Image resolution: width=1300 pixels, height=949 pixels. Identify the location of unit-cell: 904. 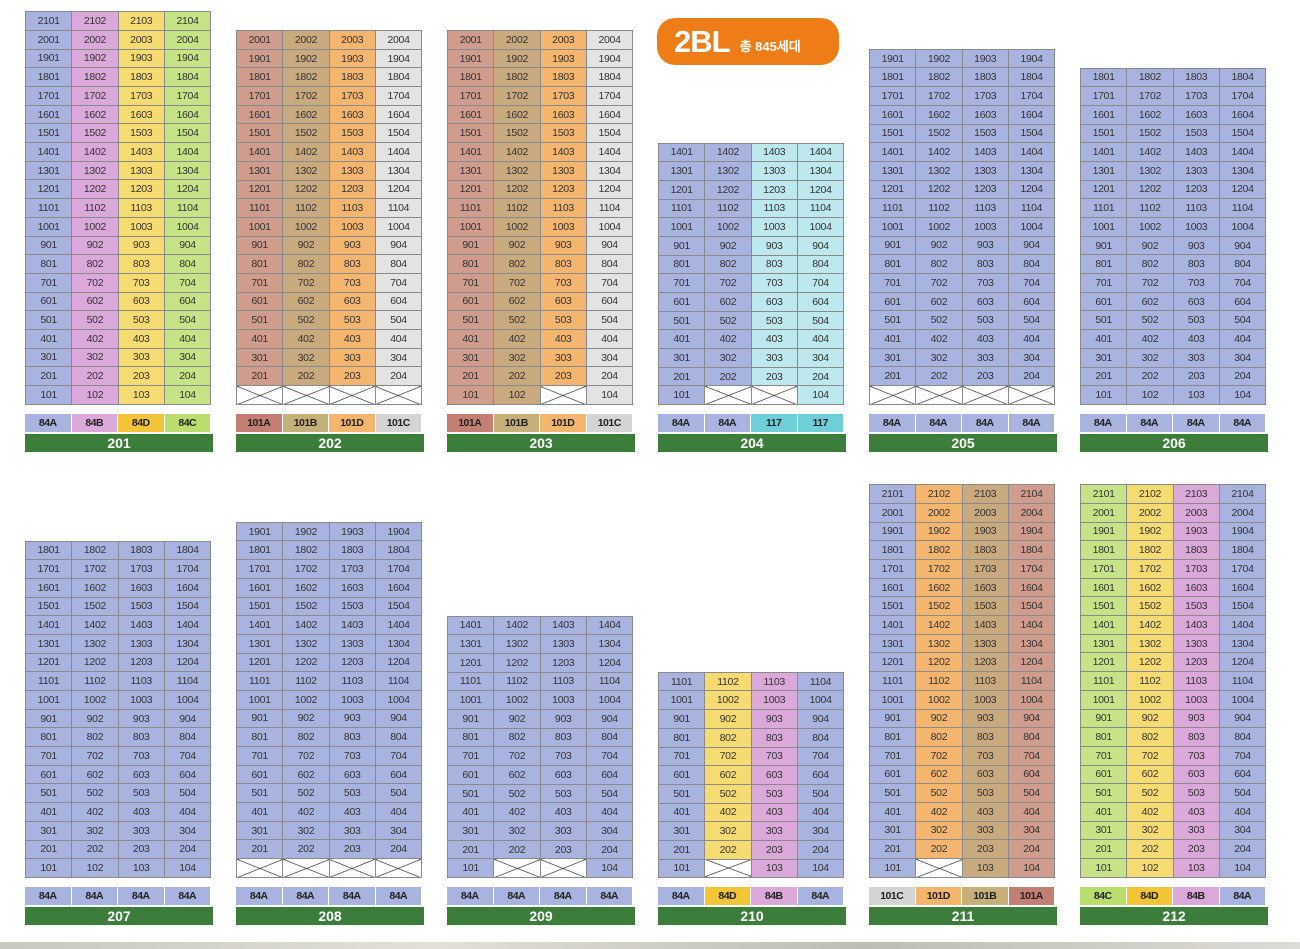
(1242, 718).